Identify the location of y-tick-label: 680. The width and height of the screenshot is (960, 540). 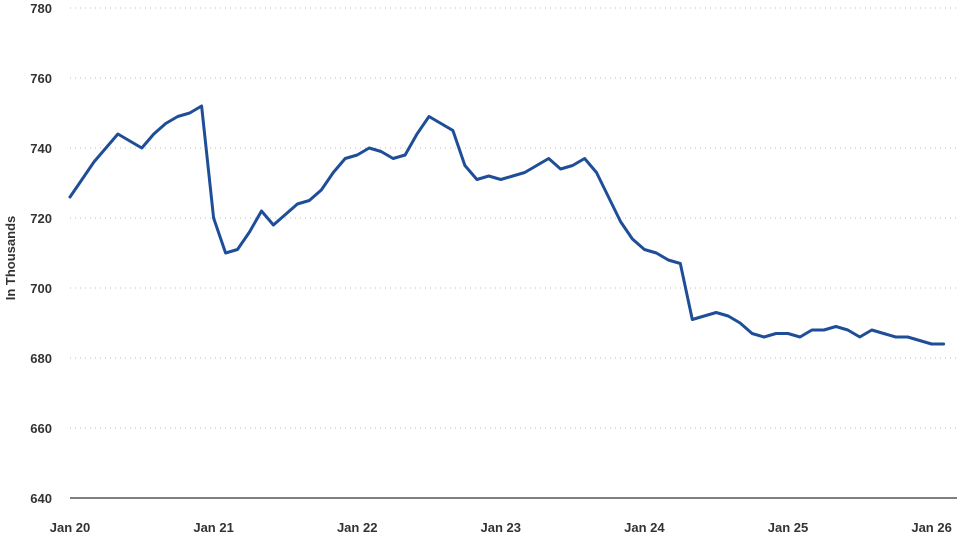
(41, 358).